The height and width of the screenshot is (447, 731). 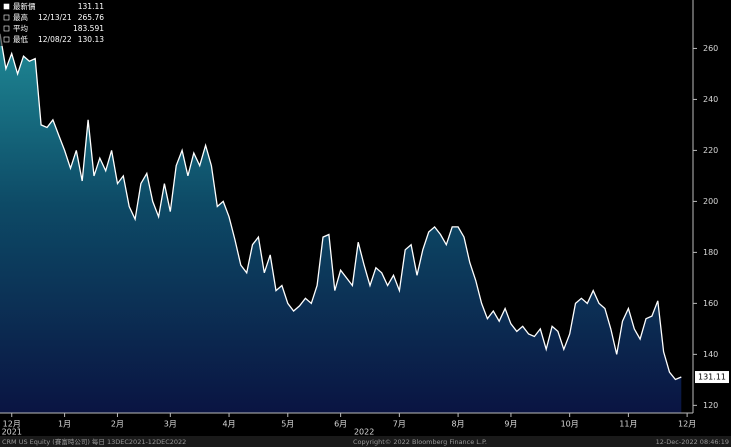 I want to click on stats-box, so click(x=54, y=23).